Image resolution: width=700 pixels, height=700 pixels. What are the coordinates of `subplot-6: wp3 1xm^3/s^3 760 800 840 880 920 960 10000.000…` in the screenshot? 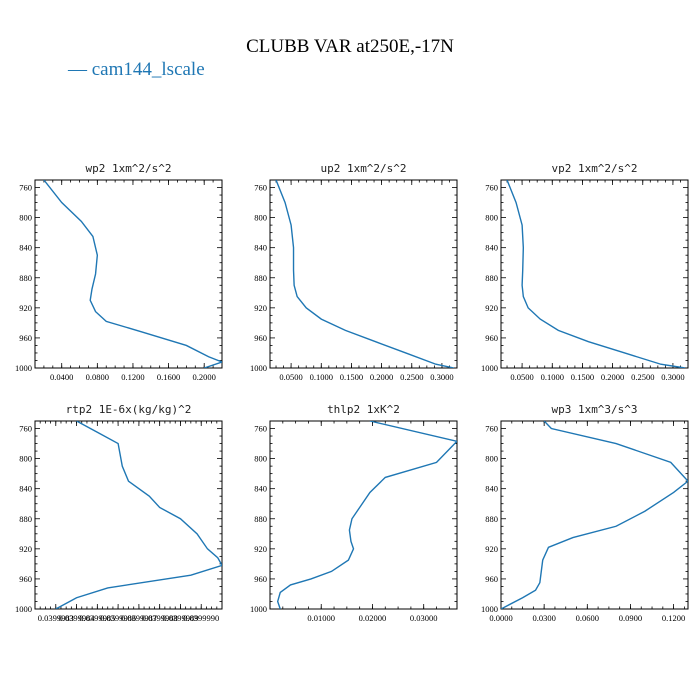 It's located at (585, 513).